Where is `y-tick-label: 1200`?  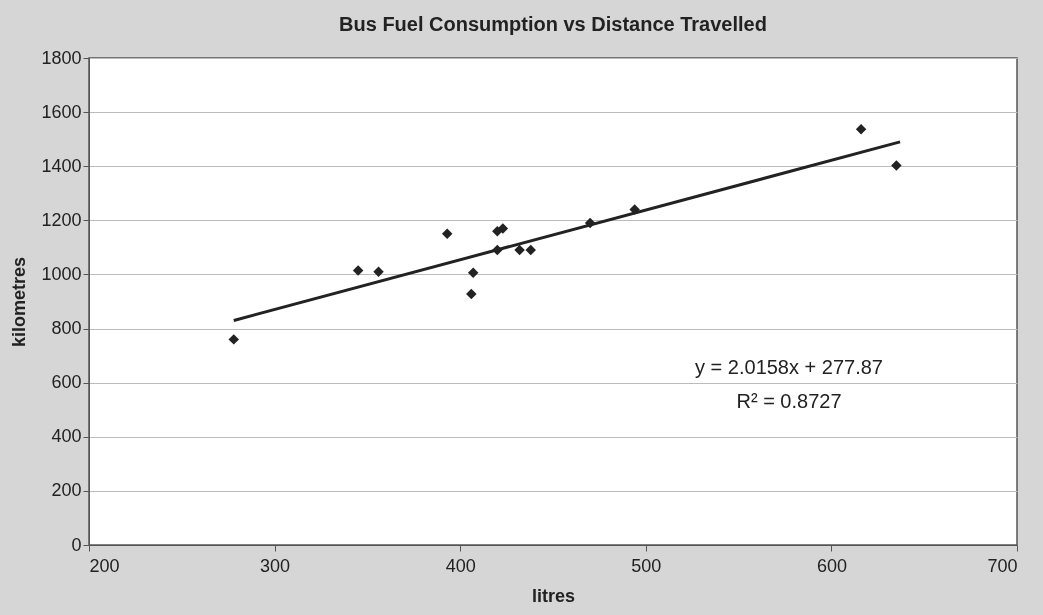 y-tick-label: 1200 is located at coordinates (61, 219).